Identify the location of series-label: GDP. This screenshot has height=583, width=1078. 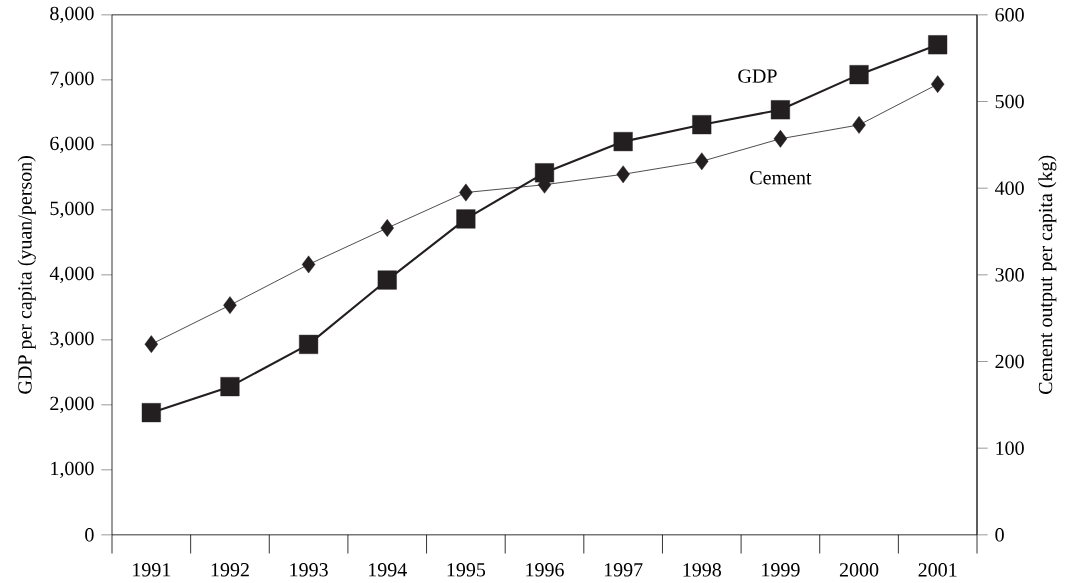
(757, 76).